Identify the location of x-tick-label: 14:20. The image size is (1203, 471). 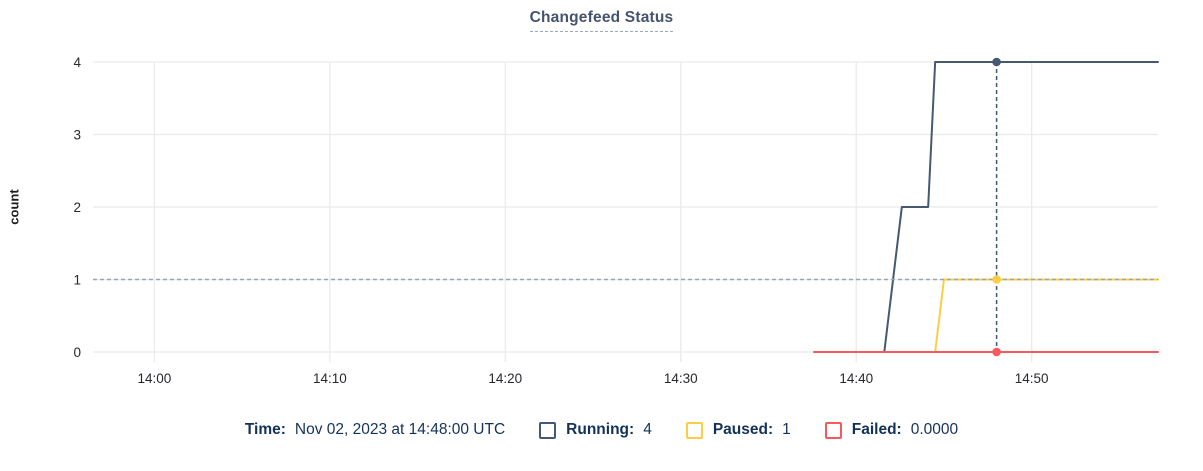
(505, 378).